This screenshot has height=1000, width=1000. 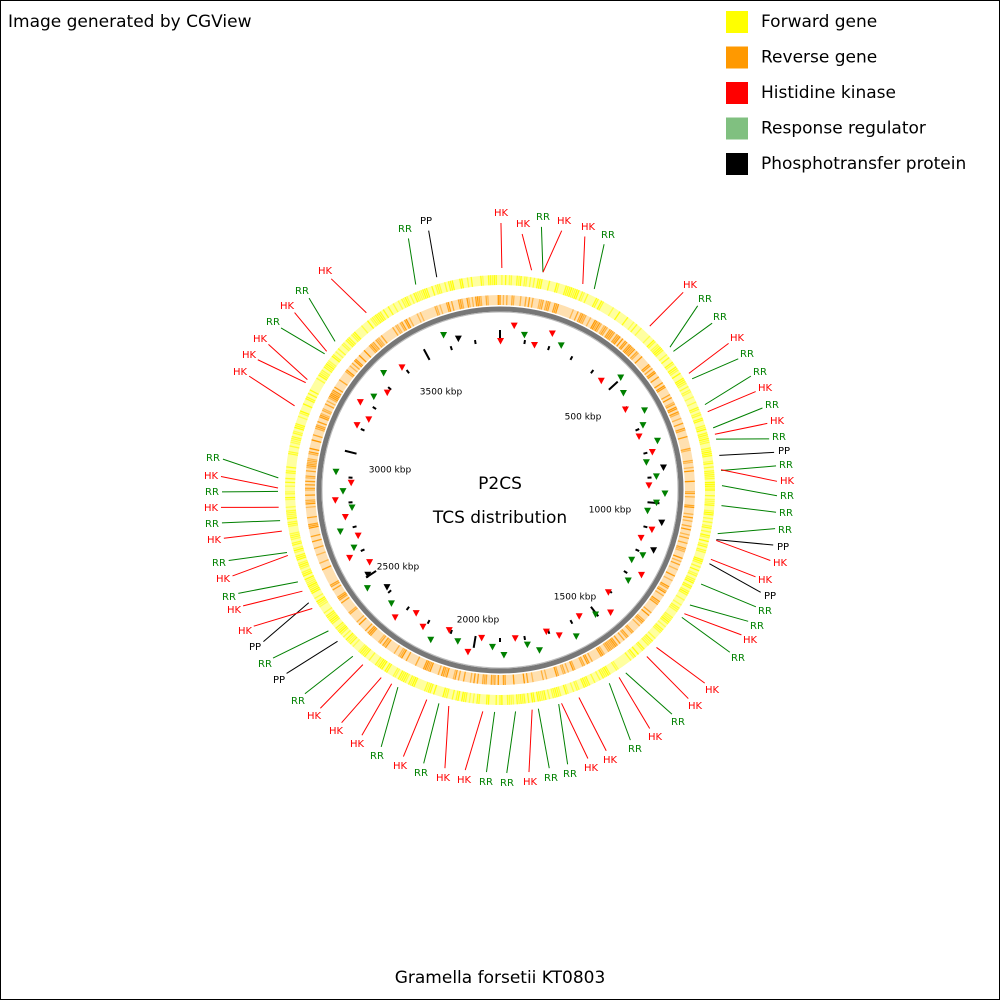 What do you see at coordinates (583, 418) in the screenshot?
I see `scale-label: 500 kbp` at bounding box center [583, 418].